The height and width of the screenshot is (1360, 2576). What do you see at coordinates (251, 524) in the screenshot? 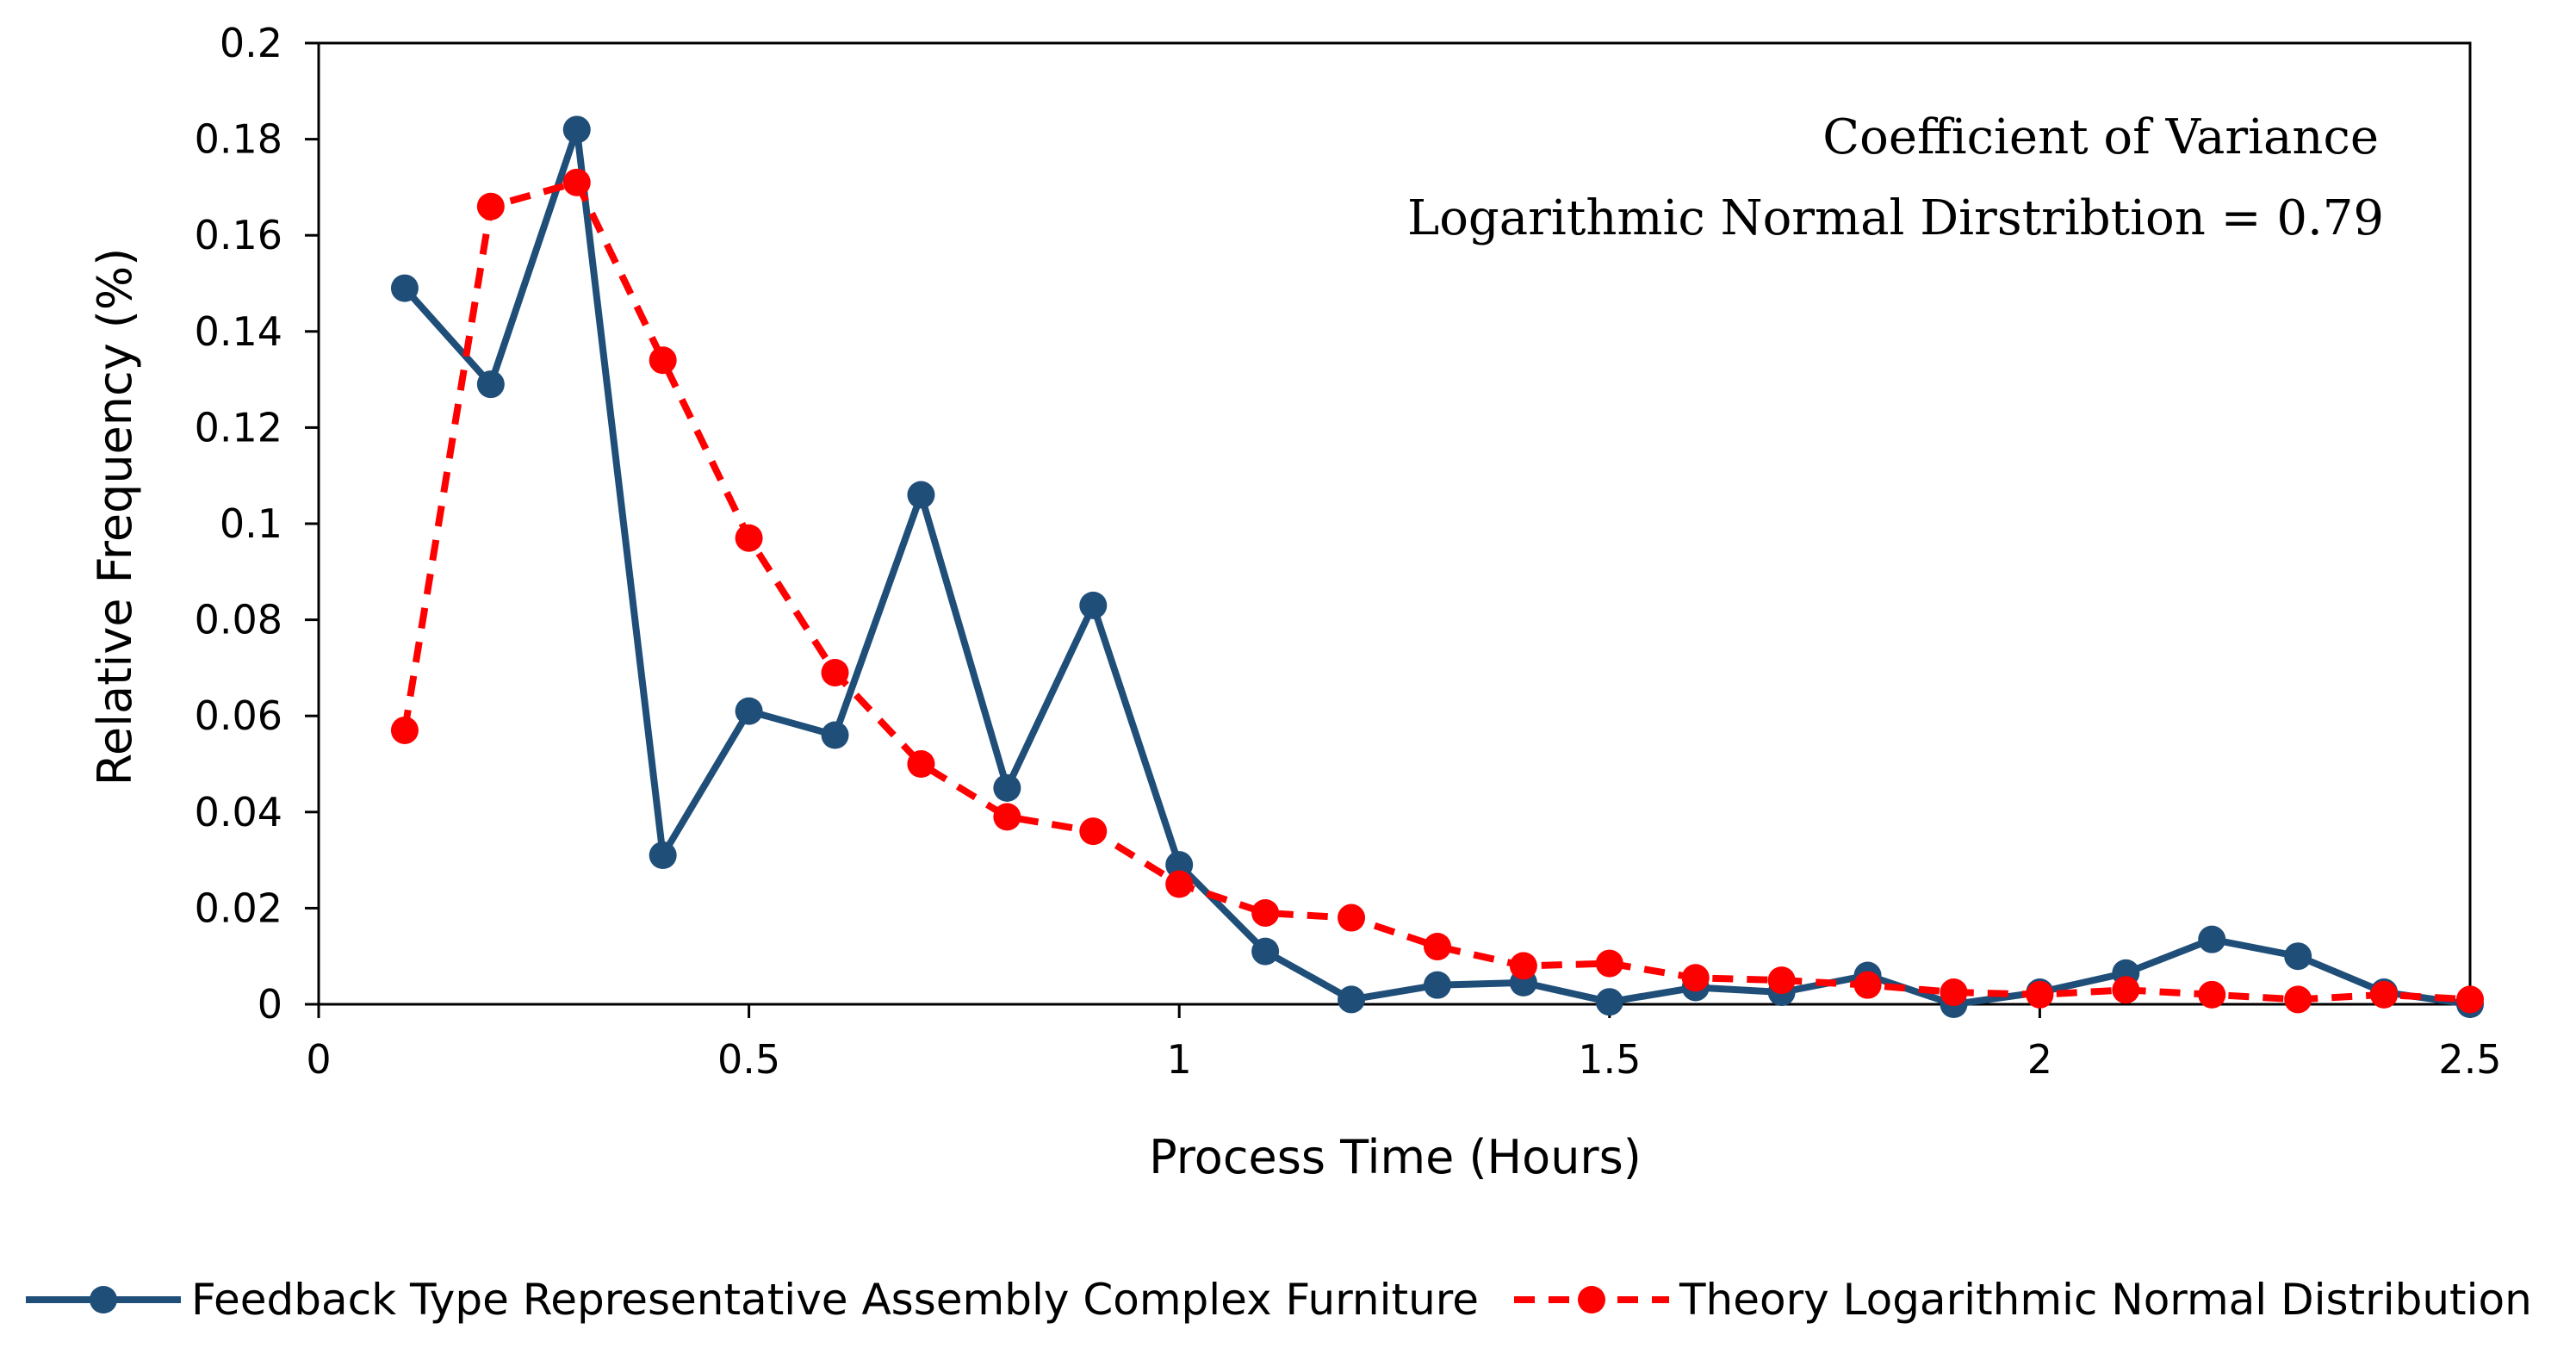
I see `y-tick-label: 0.1` at bounding box center [251, 524].